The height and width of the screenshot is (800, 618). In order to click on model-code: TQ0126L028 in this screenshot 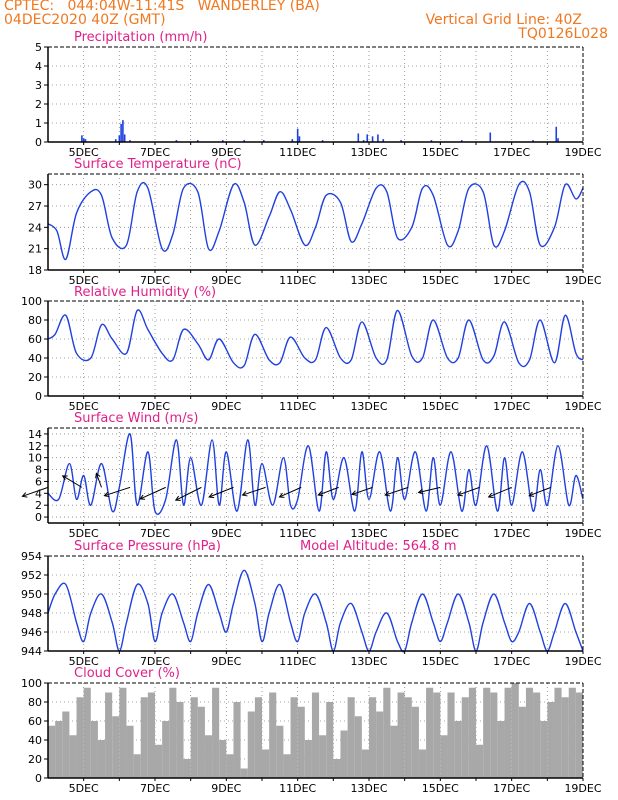, I will do `click(563, 34)`.